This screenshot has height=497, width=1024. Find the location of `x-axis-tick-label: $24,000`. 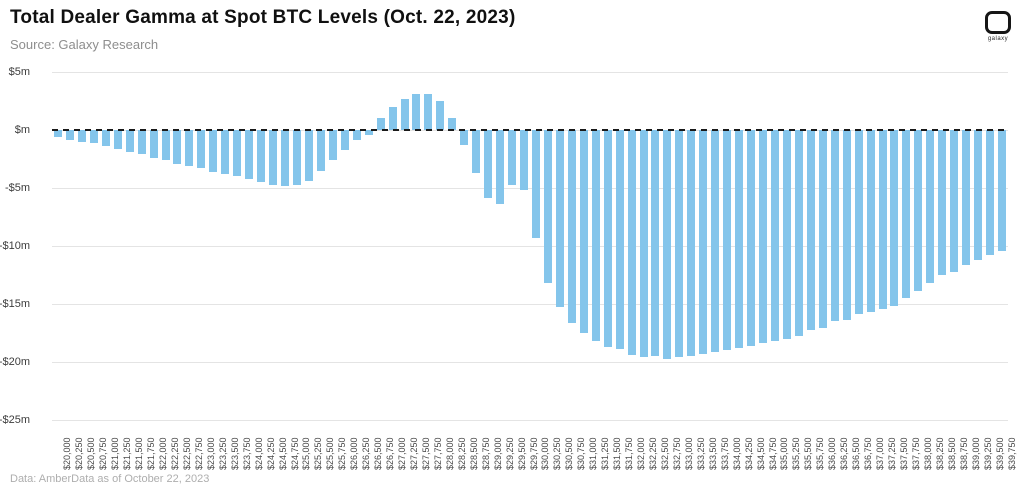

x-axis-tick-label: $24,000 is located at coordinates (258, 453).